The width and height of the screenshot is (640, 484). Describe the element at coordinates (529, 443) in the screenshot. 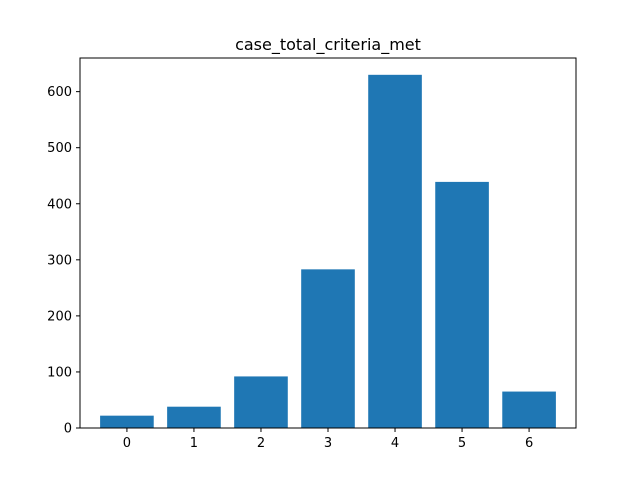

I see `x-tick-label: 6` at that location.